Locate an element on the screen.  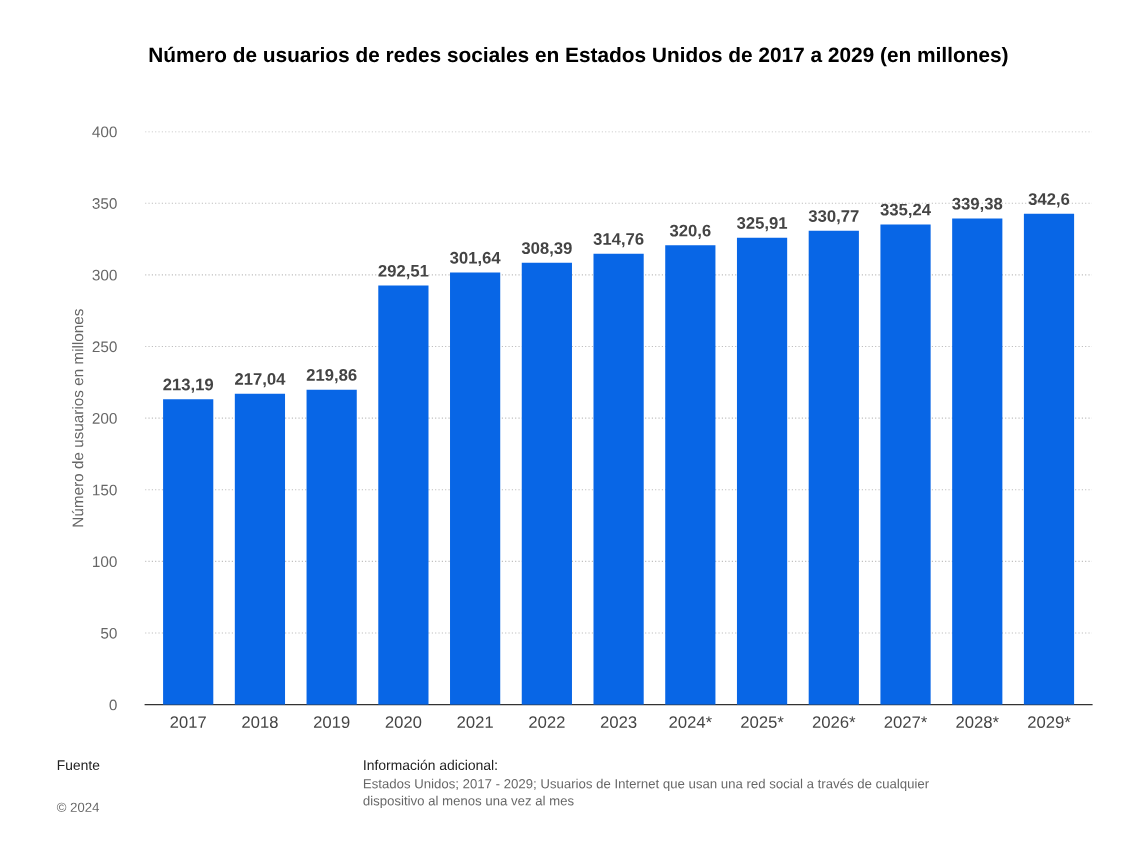
x-tick-label: 2019 is located at coordinates (331, 722).